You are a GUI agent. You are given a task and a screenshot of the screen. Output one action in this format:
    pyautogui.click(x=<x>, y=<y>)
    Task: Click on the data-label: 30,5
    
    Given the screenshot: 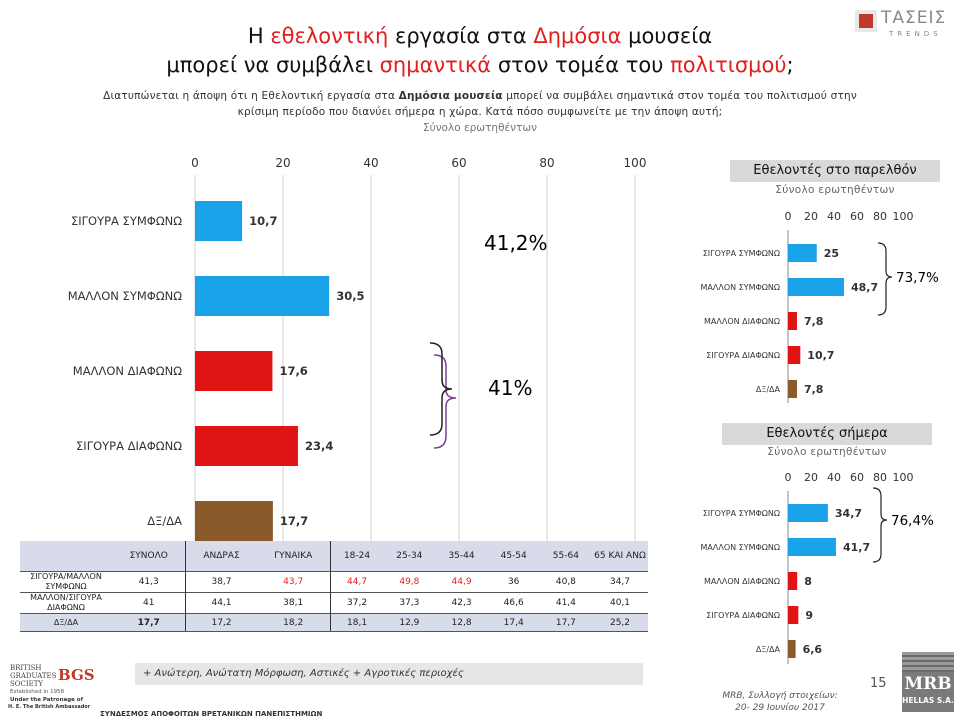 What is the action you would take?
    pyautogui.click(x=350, y=296)
    